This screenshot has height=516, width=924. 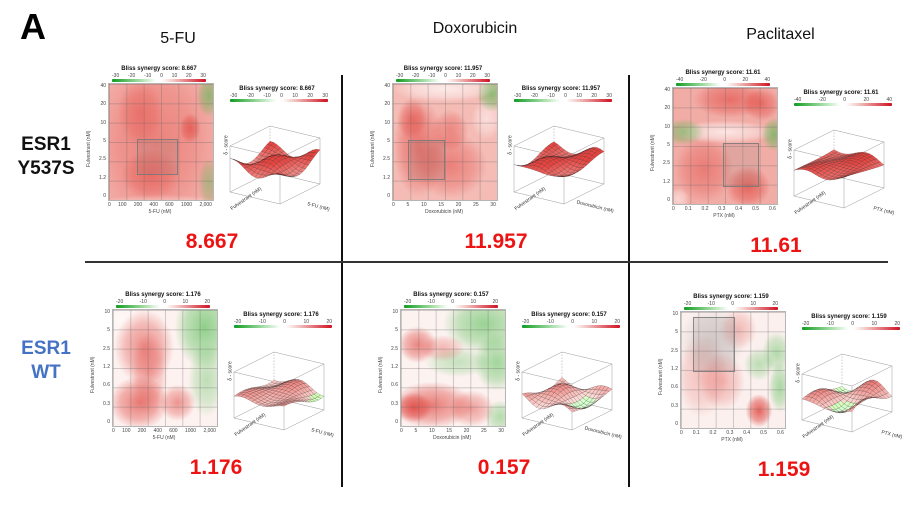 I want to click on tick-label: 25, so click(x=476, y=205).